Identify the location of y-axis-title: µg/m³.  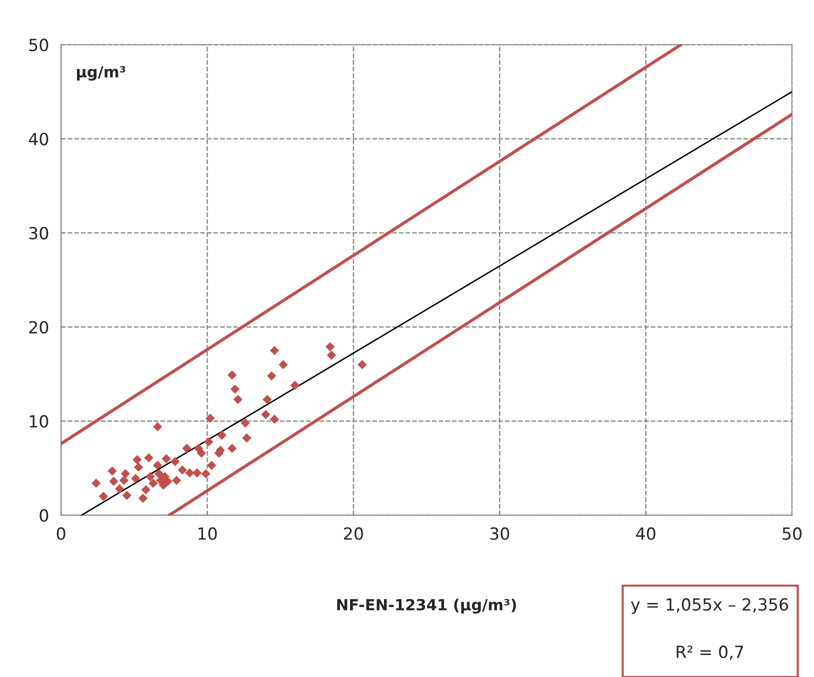
(101, 73).